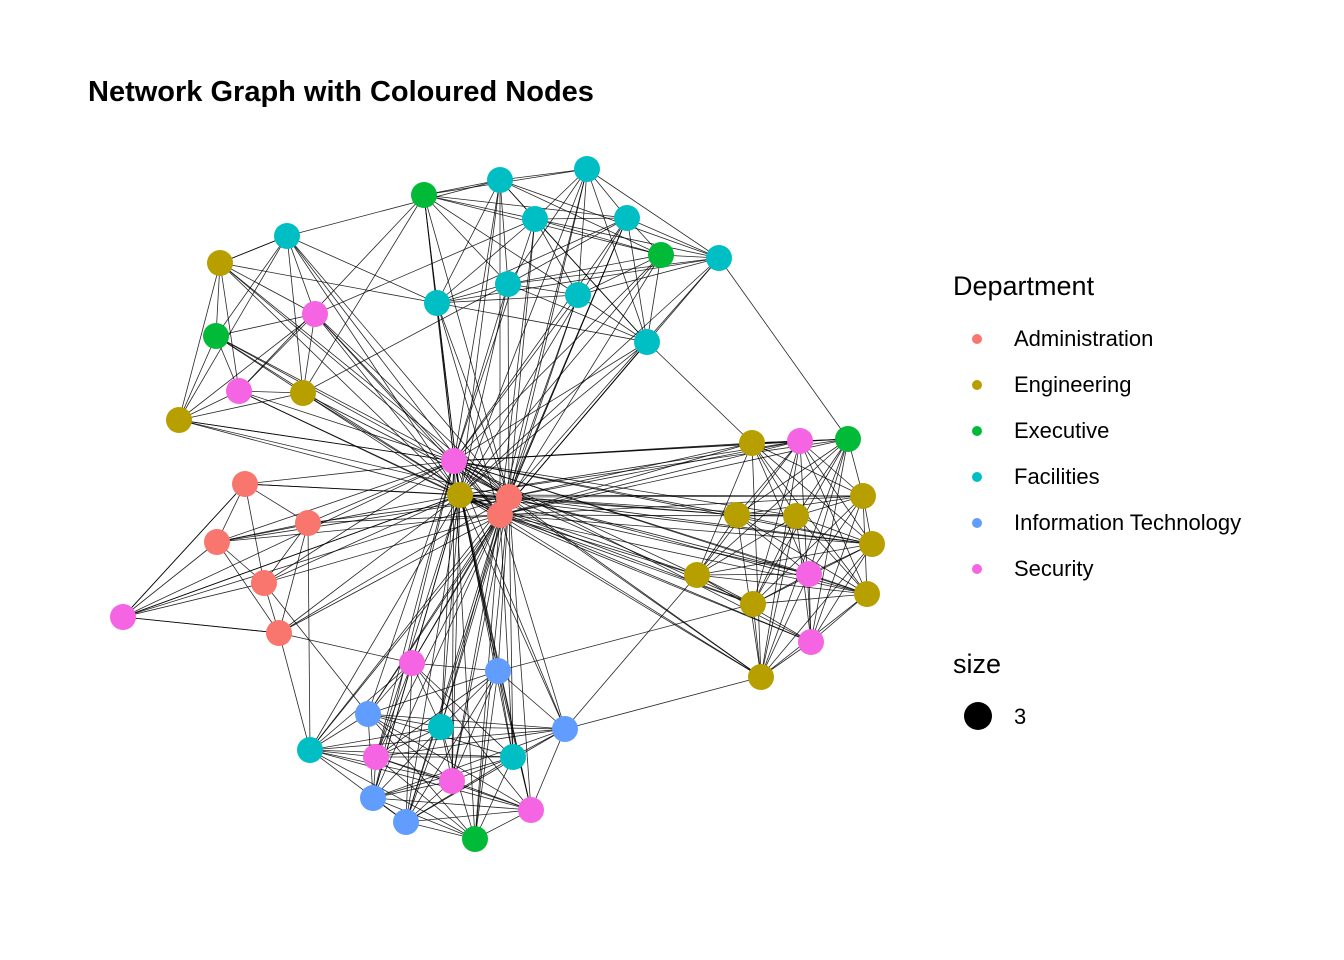 Image resolution: width=1344 pixels, height=960 pixels. I want to click on legend-label: Facilities, so click(1057, 476).